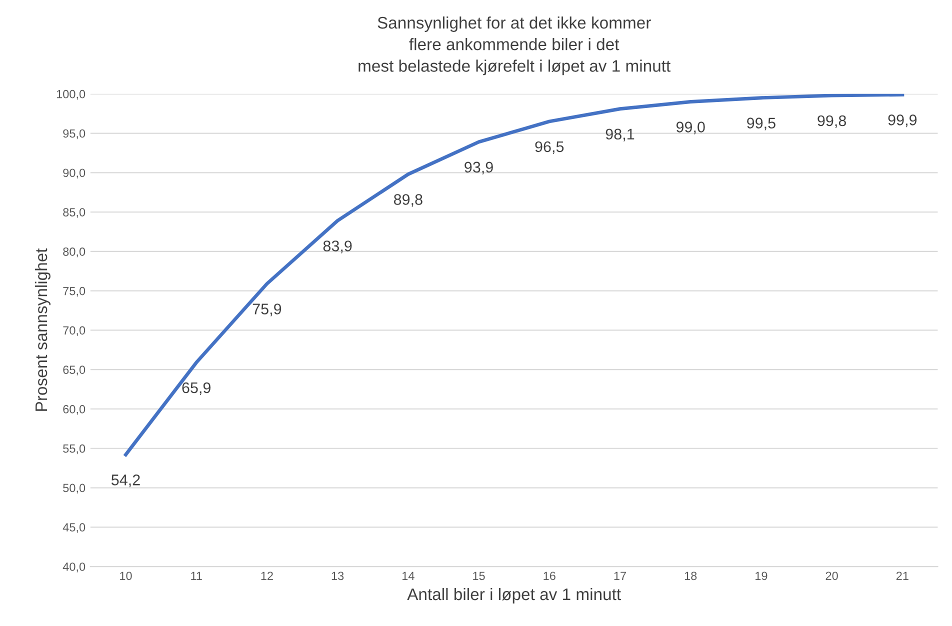  Describe the element at coordinates (550, 576) in the screenshot. I see `x-tick-label: 16` at that location.